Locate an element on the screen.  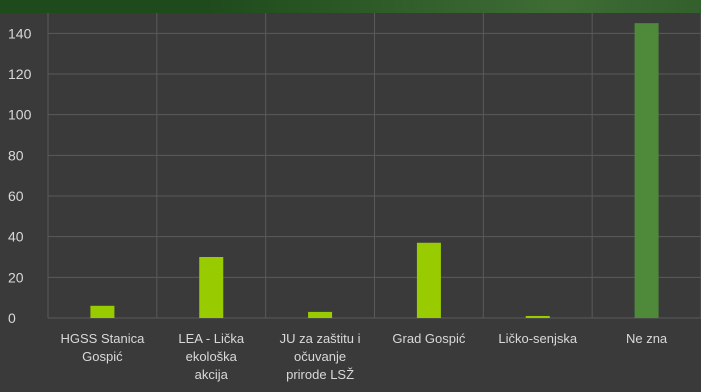
x-tick-label-line: Gospić is located at coordinates (102, 356).